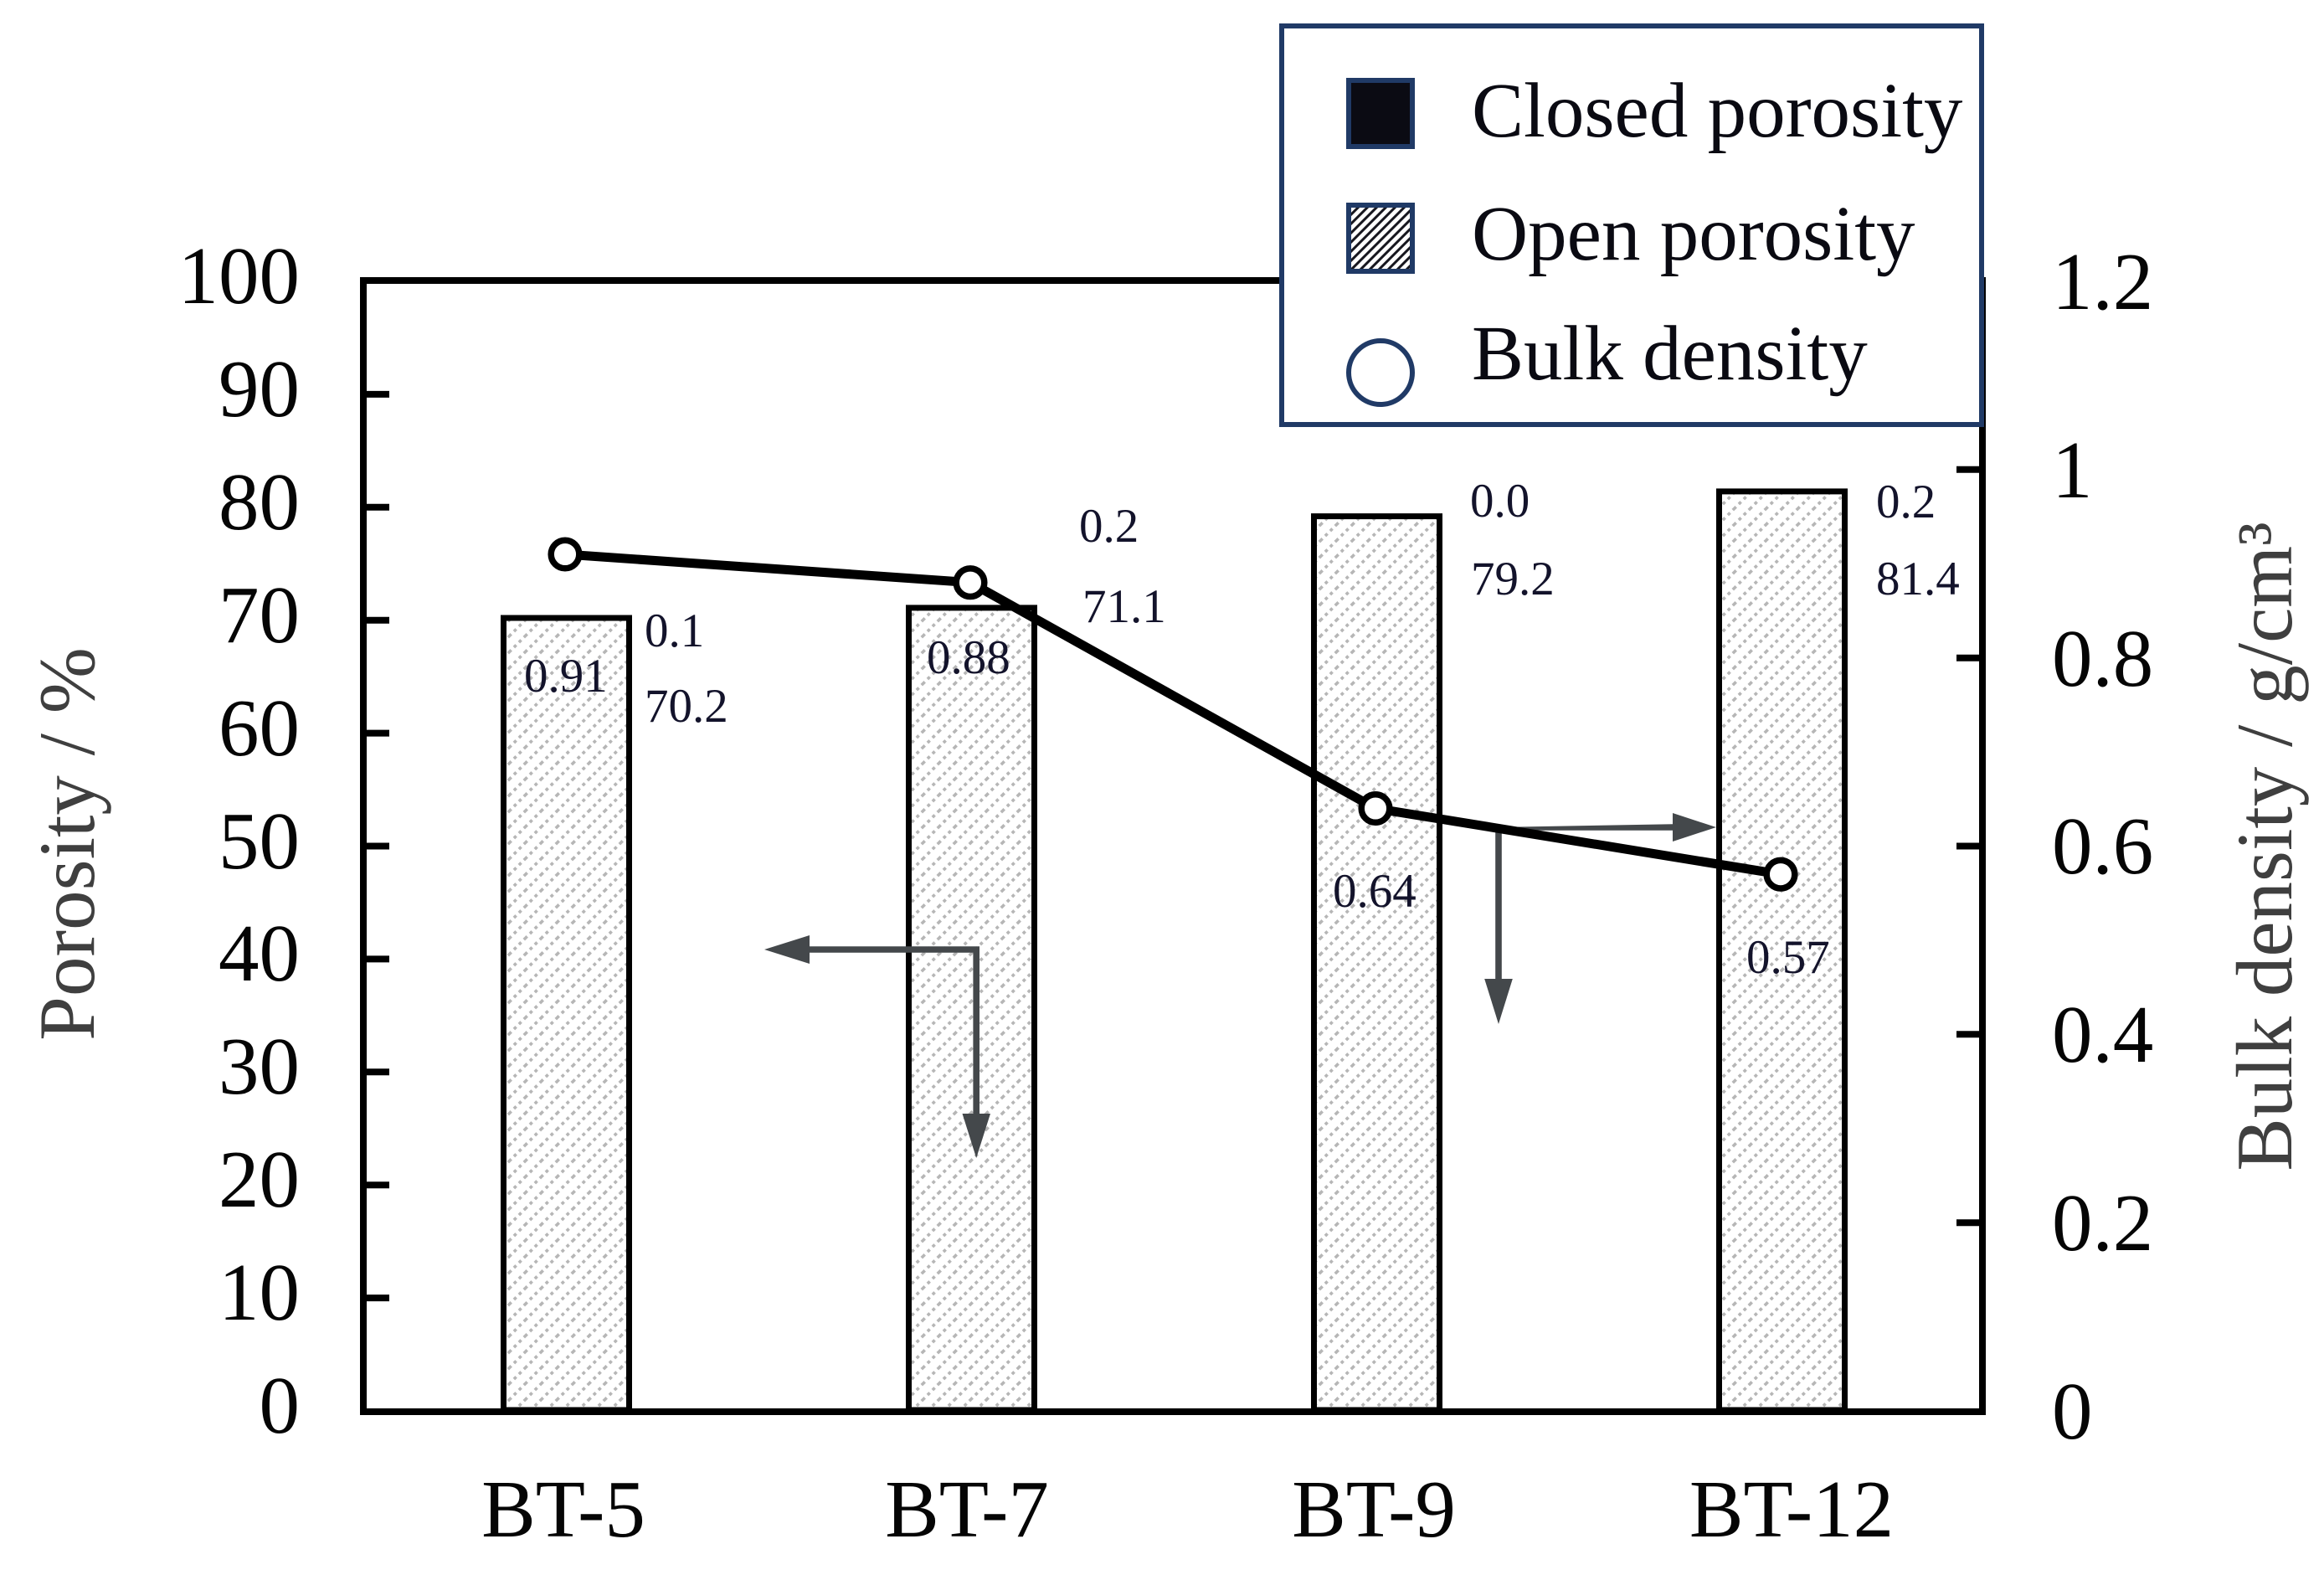 This screenshot has width=2324, height=1575. I want to click on svg-text: 0.6, so click(2102, 846).